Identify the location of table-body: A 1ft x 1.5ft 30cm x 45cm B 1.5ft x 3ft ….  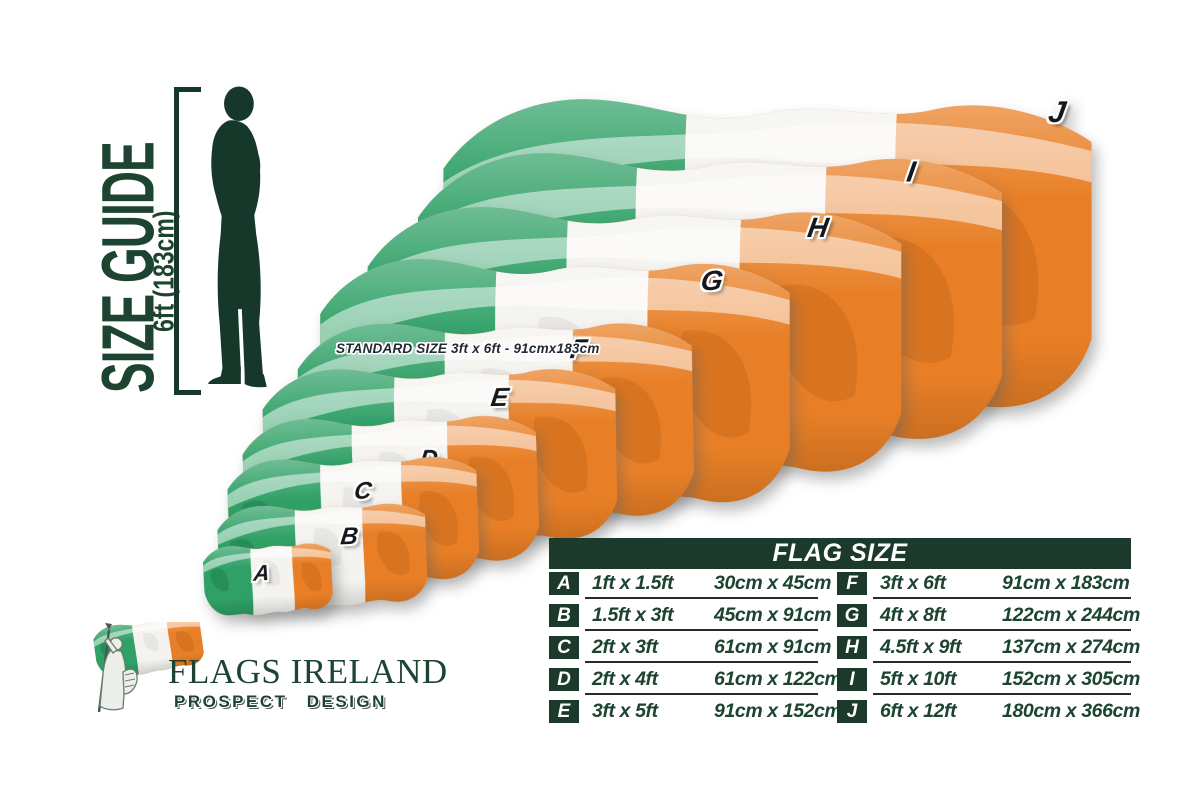
(844, 652).